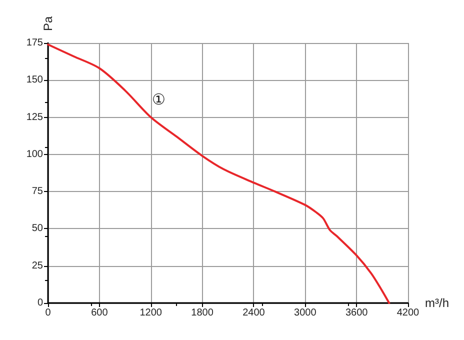  What do you see at coordinates (38, 228) in the screenshot?
I see `y-tick-label: 50` at bounding box center [38, 228].